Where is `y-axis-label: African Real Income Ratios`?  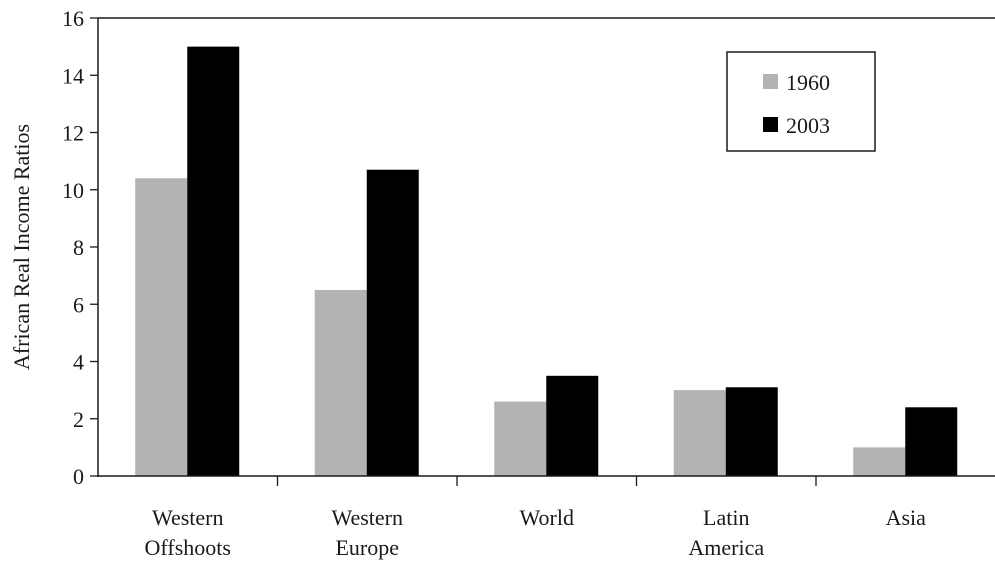
y-axis-label: African Real Income Ratios is located at coordinates (21, 247).